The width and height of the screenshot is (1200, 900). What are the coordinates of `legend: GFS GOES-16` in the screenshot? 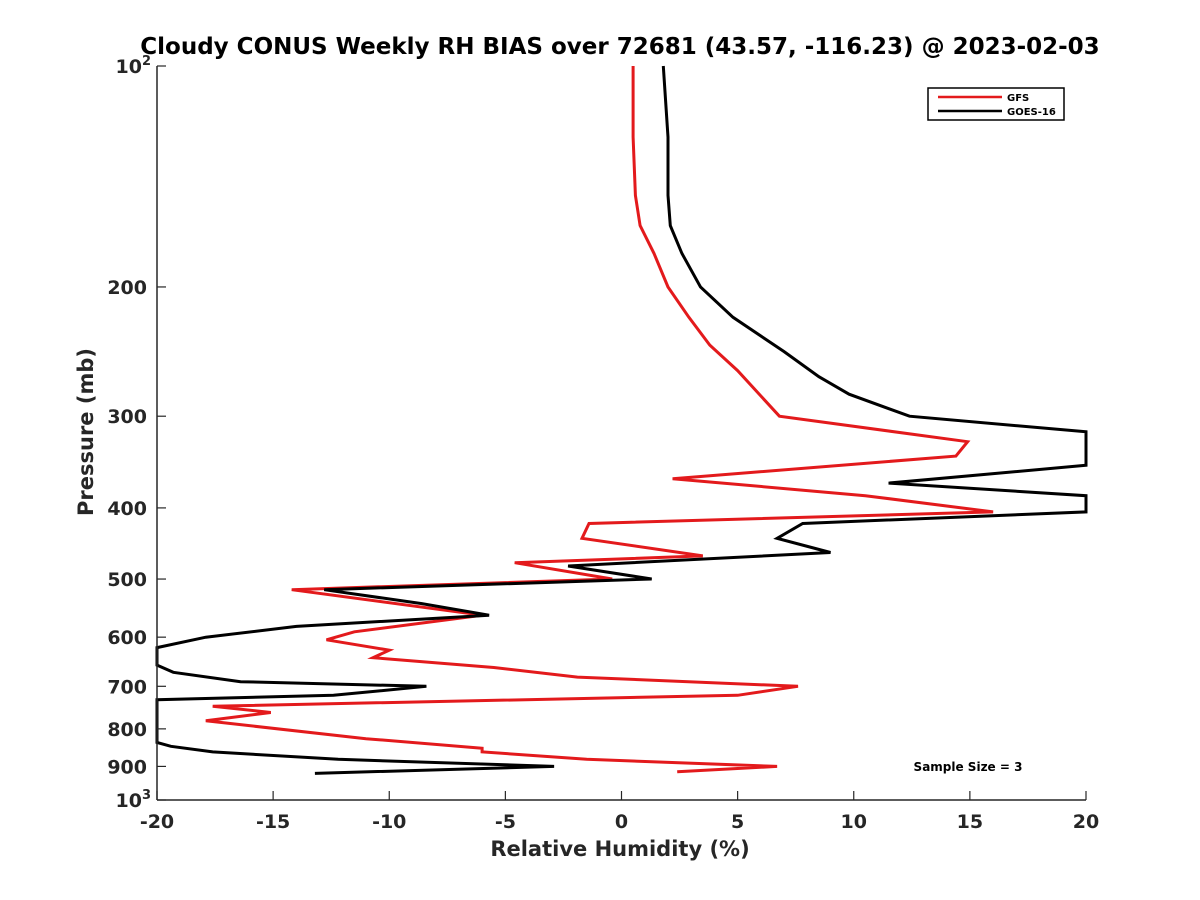 It's located at (996, 104).